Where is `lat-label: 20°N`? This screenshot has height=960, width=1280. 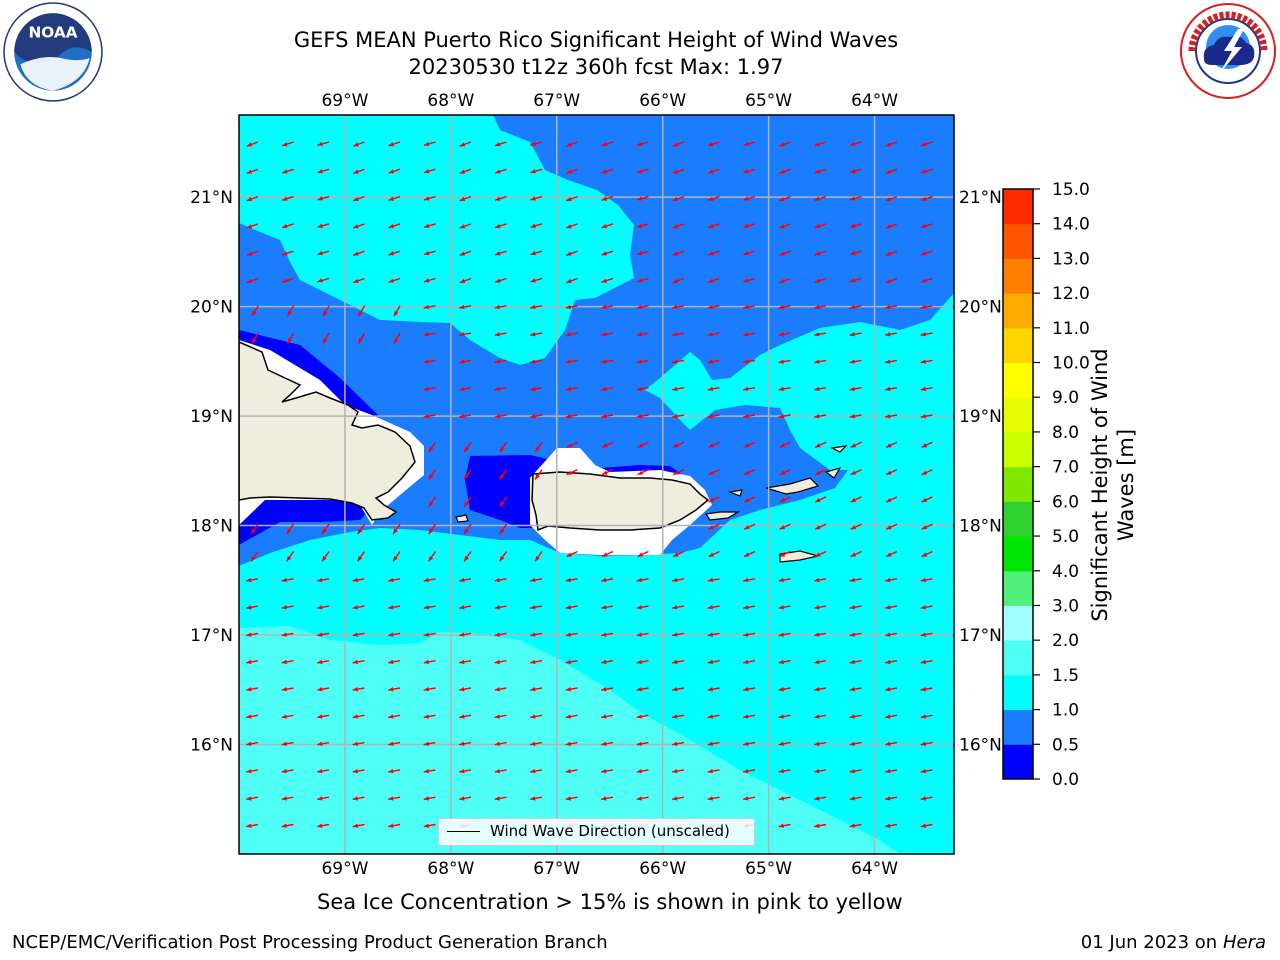 lat-label: 20°N is located at coordinates (211, 308).